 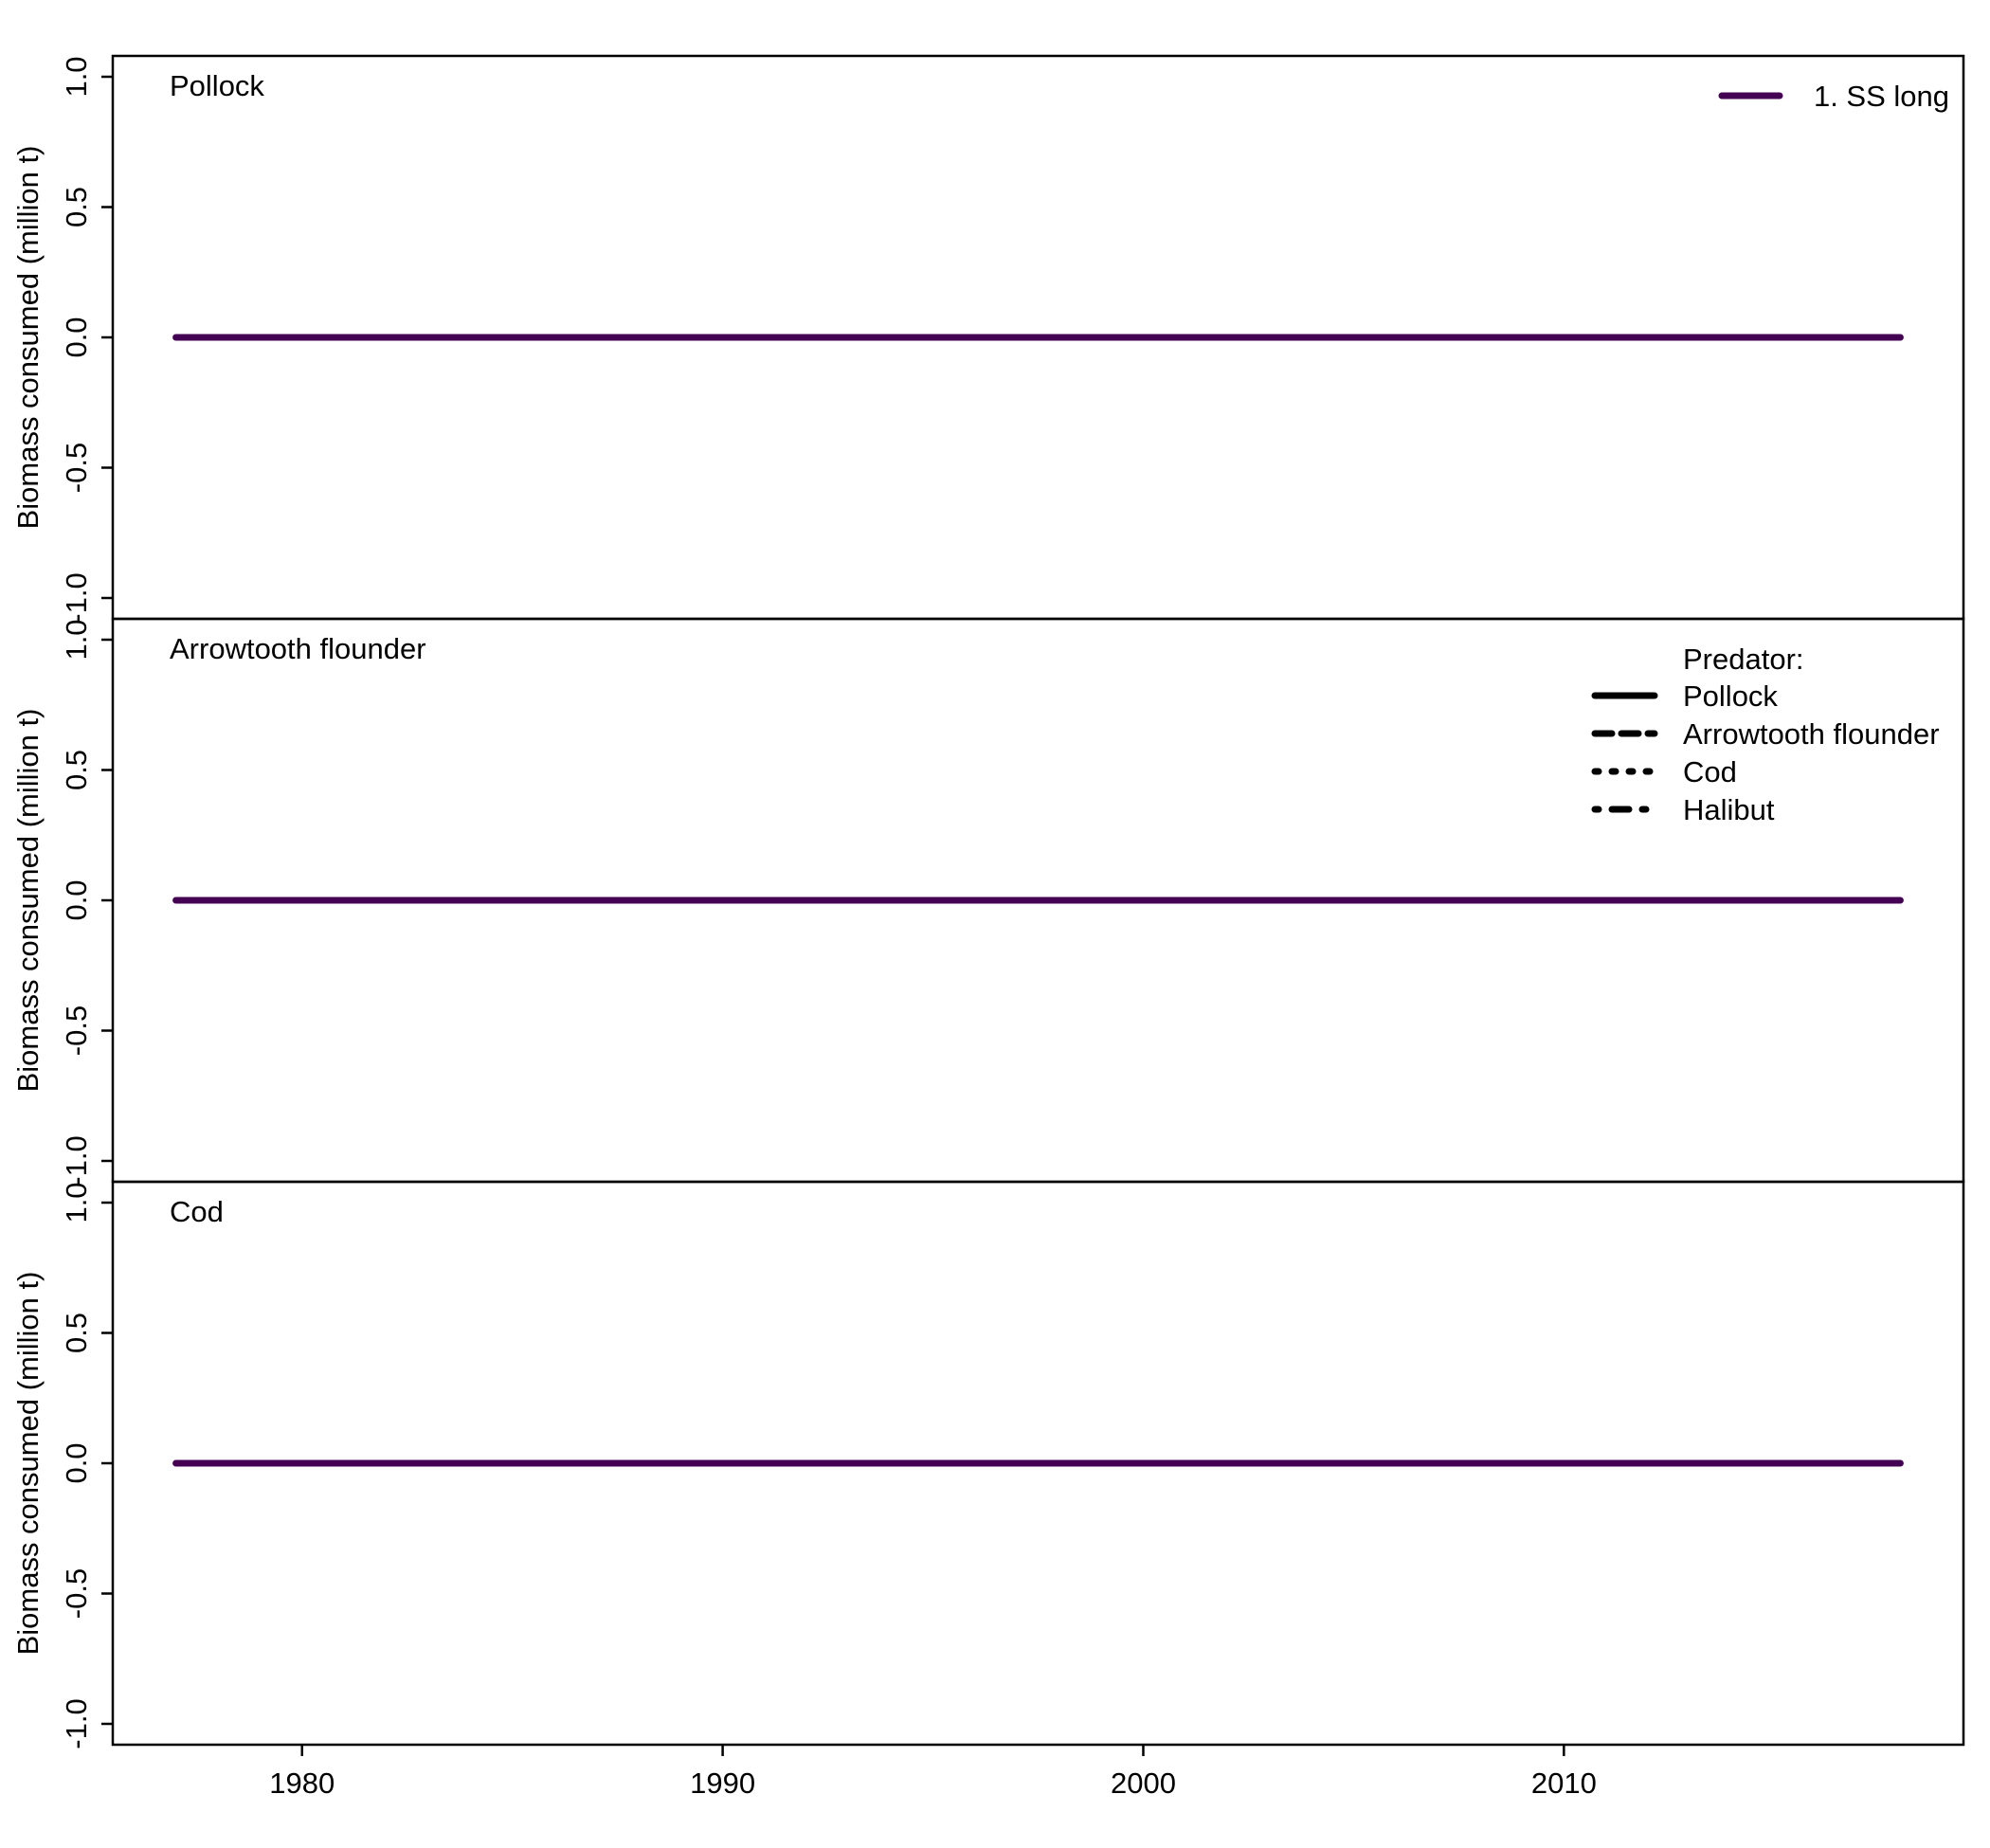 What do you see at coordinates (217, 86) in the screenshot?
I see `panel-label: Pollock` at bounding box center [217, 86].